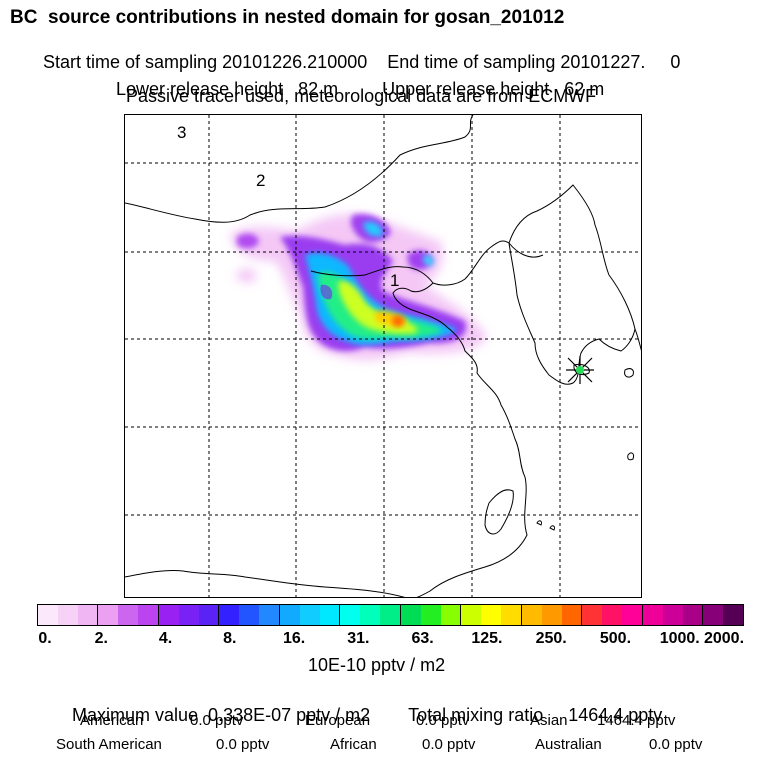 The height and width of the screenshot is (768, 768). Describe the element at coordinates (230, 638) in the screenshot. I see `color-scale-tick-label: 8.` at that location.